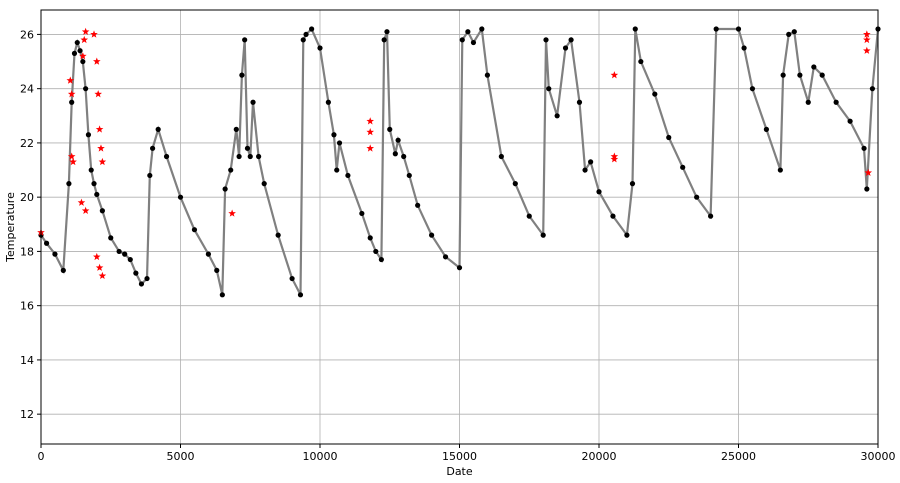 The width and height of the screenshot is (900, 483). What do you see at coordinates (181, 456) in the screenshot?
I see `x-tick-label: 5000` at bounding box center [181, 456].